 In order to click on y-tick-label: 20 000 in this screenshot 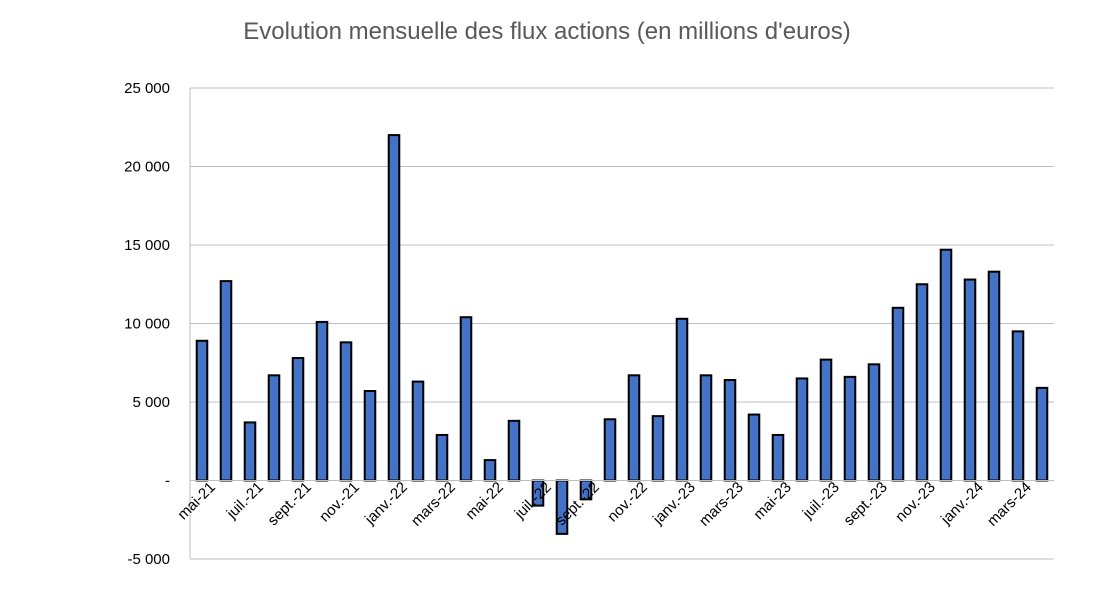, I will do `click(147, 167)`.